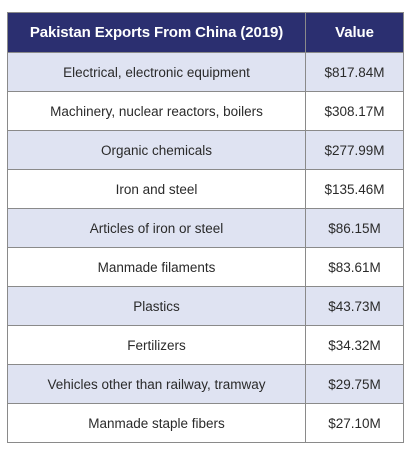  I want to click on table-row: Organic chemicals $277.99M, so click(205, 150).